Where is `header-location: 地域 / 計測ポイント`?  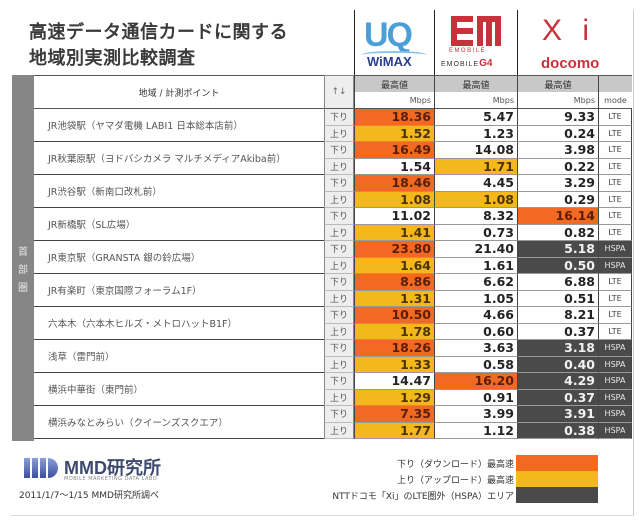 header-location: 地域 / 計測ポイント is located at coordinates (179, 92).